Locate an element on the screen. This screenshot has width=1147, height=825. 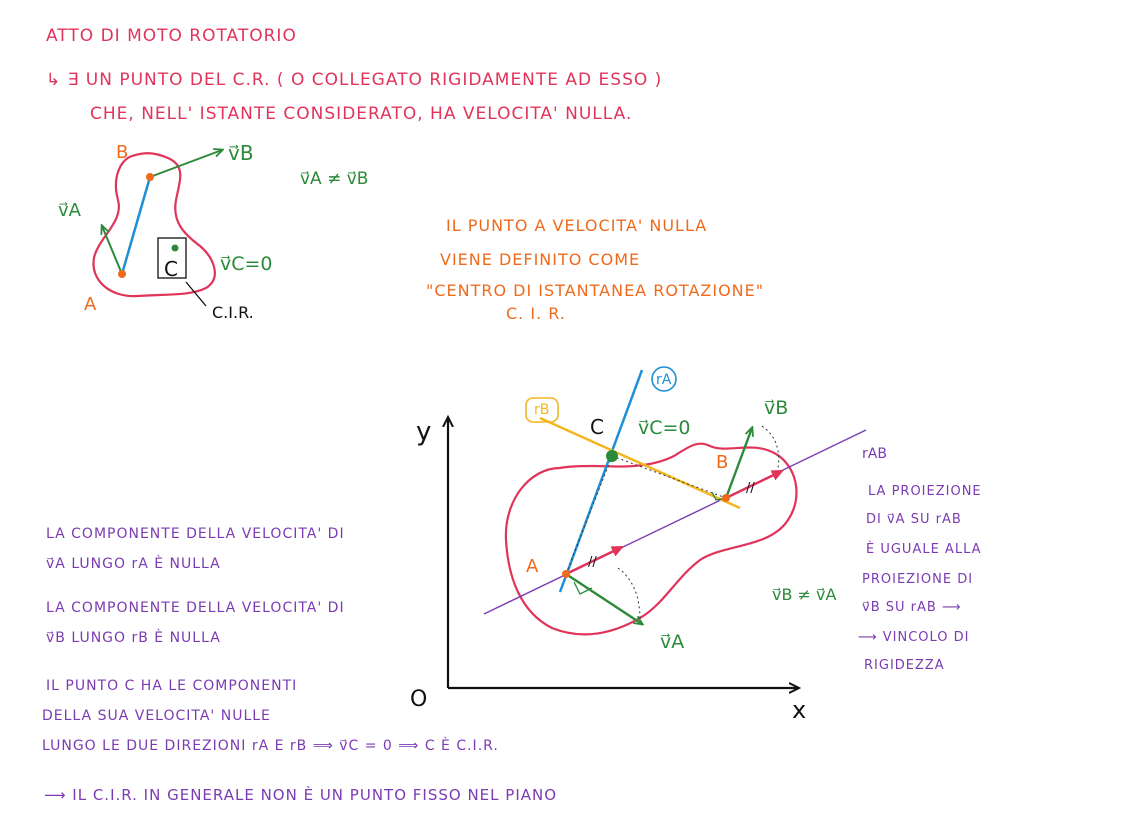
page-title: ATTO DI MOTO ROTATORIO is located at coordinates (171, 36).